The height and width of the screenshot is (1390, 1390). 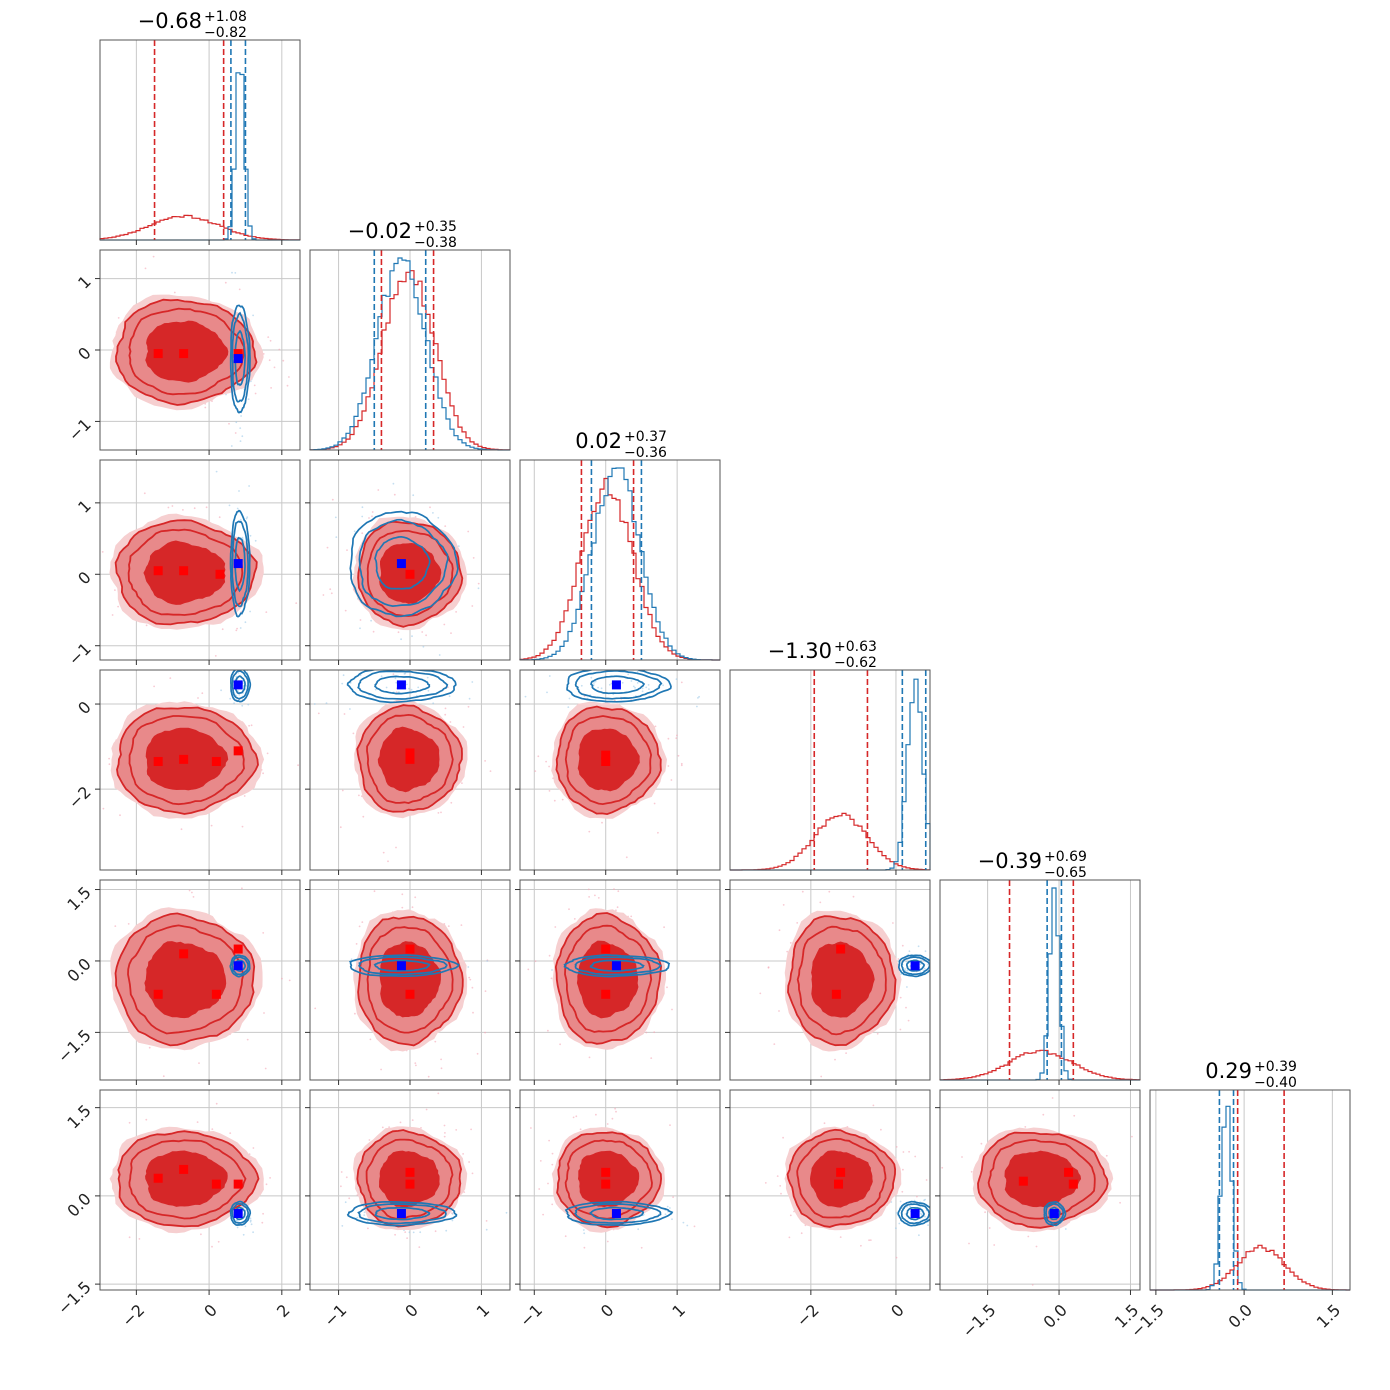 What do you see at coordinates (78, 969) in the screenshot?
I see `y-tick-label: 0.0` at bounding box center [78, 969].